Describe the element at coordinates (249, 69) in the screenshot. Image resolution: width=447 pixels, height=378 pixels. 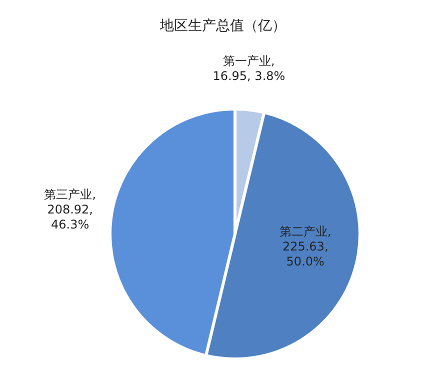
I see `slice-label: 第一产业, 16.95, 3.8%` at that location.